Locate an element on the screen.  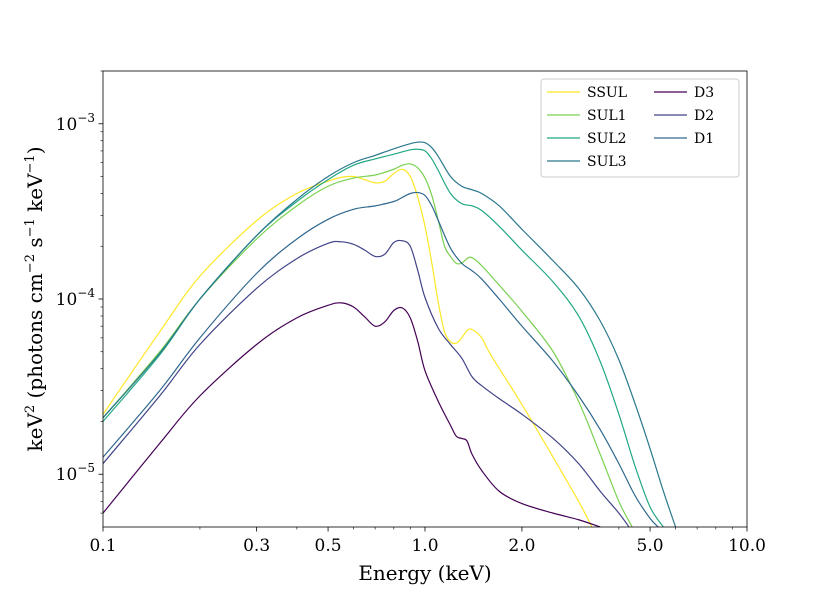
x-tick-label: 5.0 is located at coordinates (650, 546).